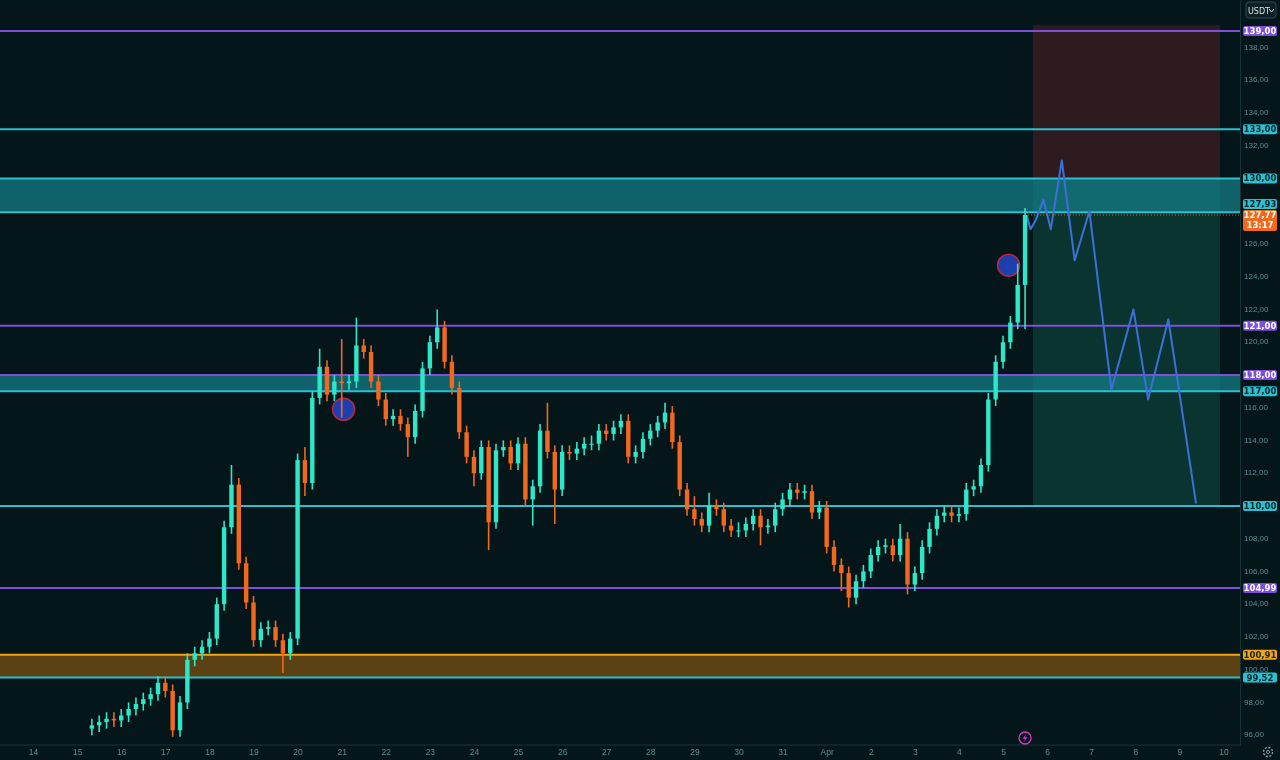  What do you see at coordinates (166, 752) in the screenshot?
I see `x-tick-label: 17` at bounding box center [166, 752].